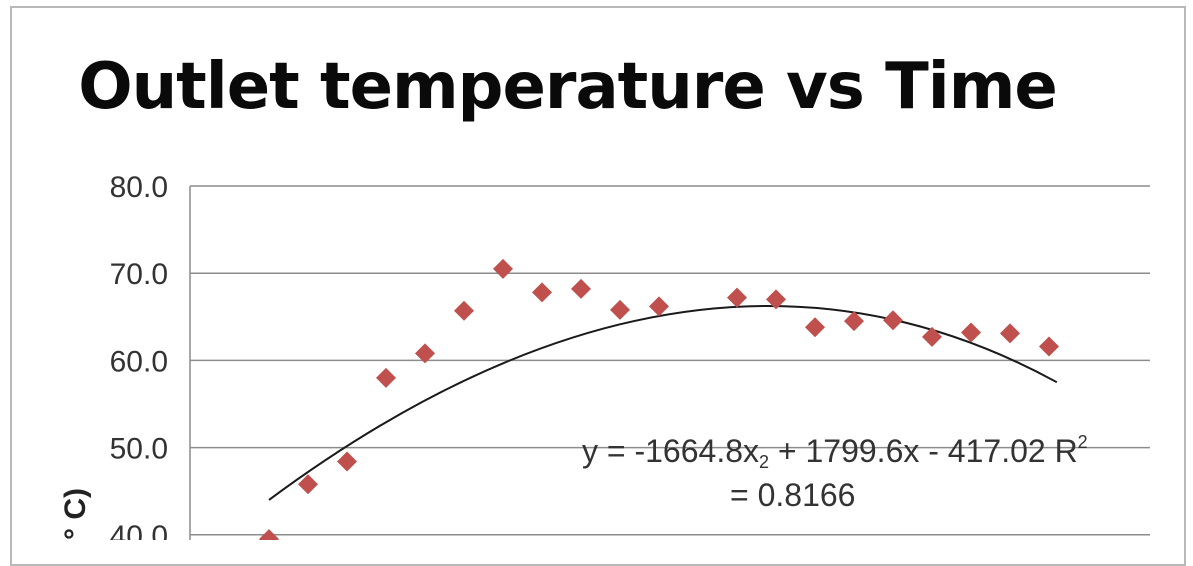  Describe the element at coordinates (670, 451) in the screenshot. I see `eq-part1: y = -1664.8x` at that location.